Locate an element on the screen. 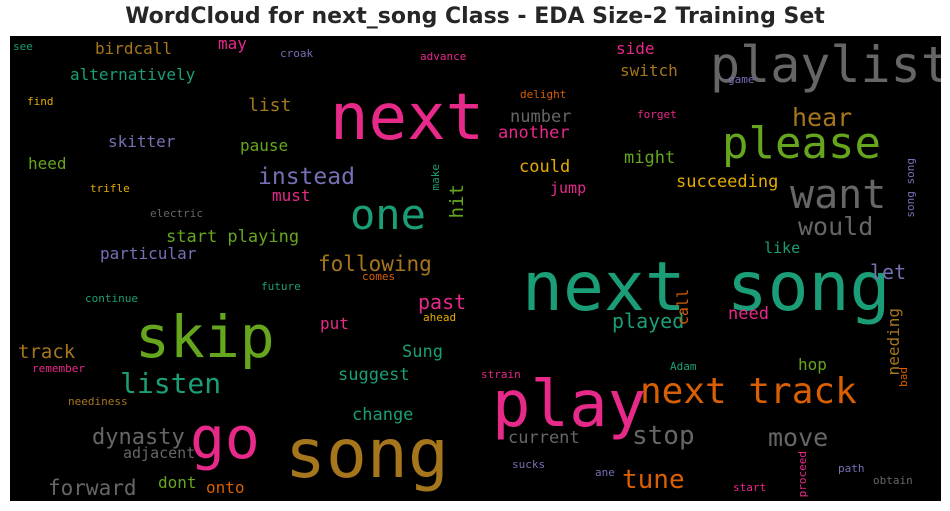 This screenshot has width=950, height=511. word-next-song: next song is located at coordinates (706, 287).